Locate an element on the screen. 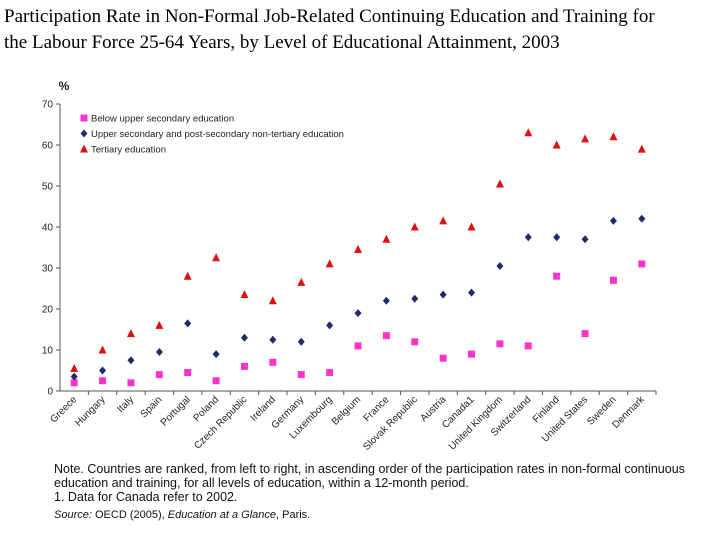 Image resolution: width=720 pixels, height=540 pixels. x-tick-label: Portugal is located at coordinates (176, 411).